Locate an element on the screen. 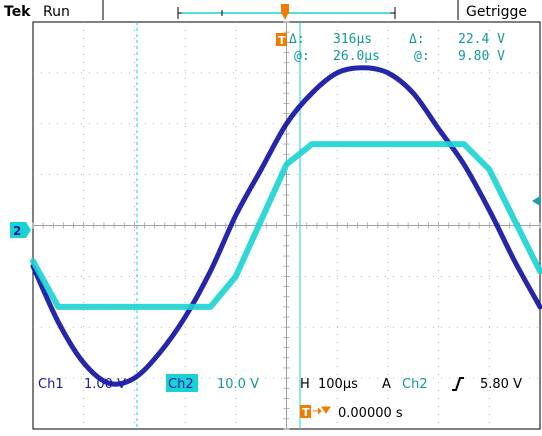  volt-delta-label: Δ: is located at coordinates (417, 39).